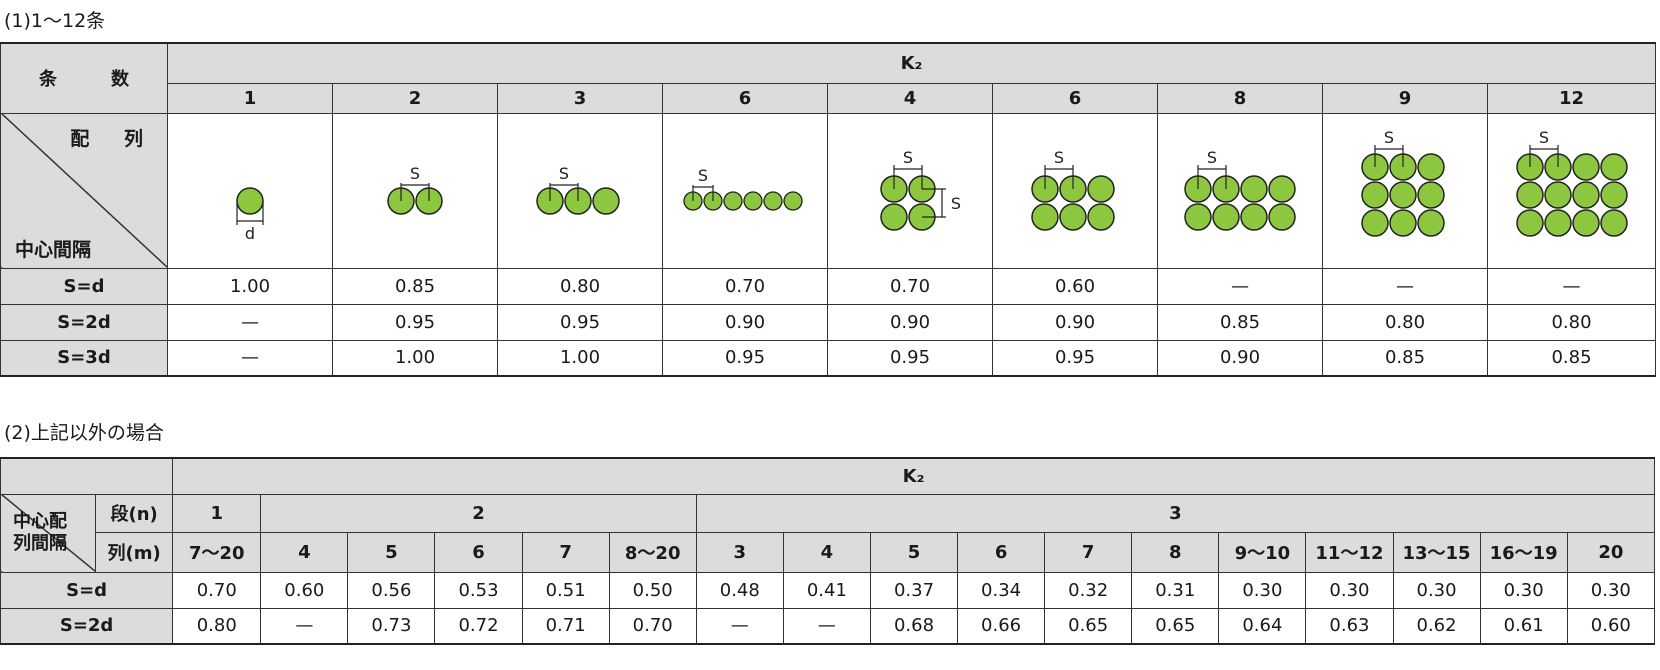 The image size is (1660, 670). I want to click on table-row: S=d 1.00 0.85 0.80 0.70 0.70 0.60 — — —, so click(828, 286).